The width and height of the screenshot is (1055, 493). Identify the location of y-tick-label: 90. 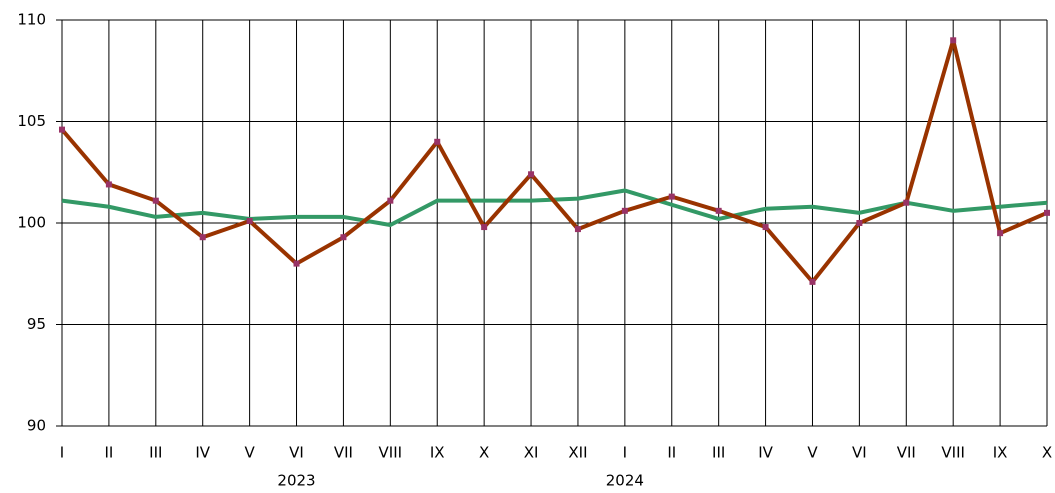
(36, 426).